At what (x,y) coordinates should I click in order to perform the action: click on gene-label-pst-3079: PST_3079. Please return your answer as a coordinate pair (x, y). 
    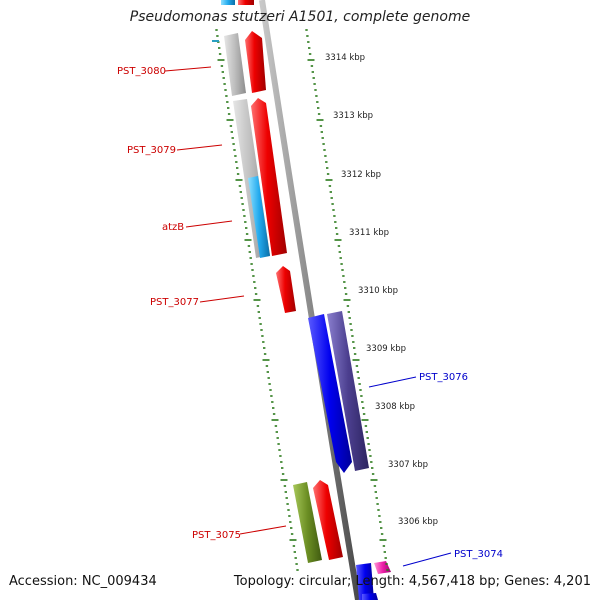
    Looking at the image, I should click on (151, 150).